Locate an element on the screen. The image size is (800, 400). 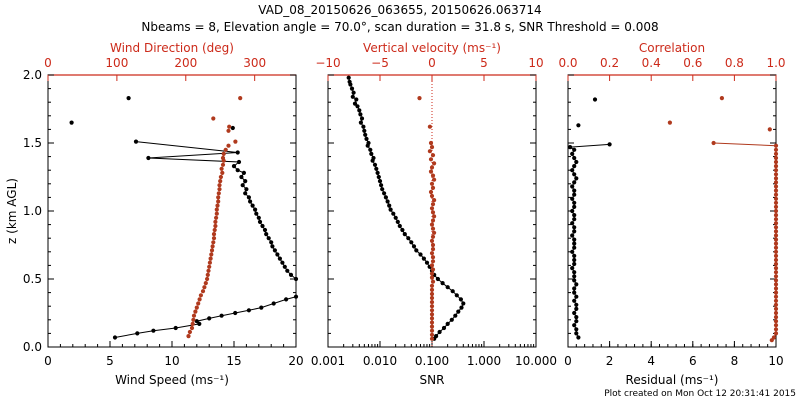
x-tick-label: 10 is located at coordinates (171, 361).